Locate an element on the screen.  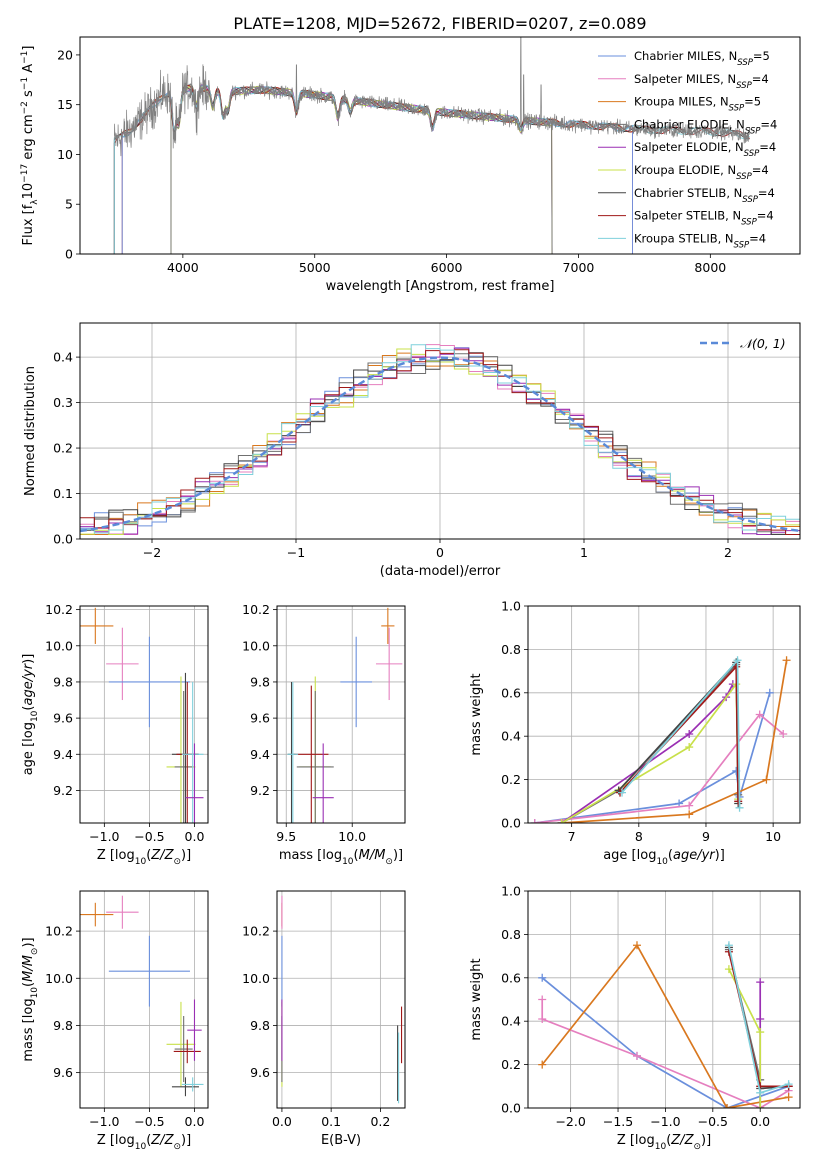
x-tick-label: 9 is located at coordinates (706, 836).